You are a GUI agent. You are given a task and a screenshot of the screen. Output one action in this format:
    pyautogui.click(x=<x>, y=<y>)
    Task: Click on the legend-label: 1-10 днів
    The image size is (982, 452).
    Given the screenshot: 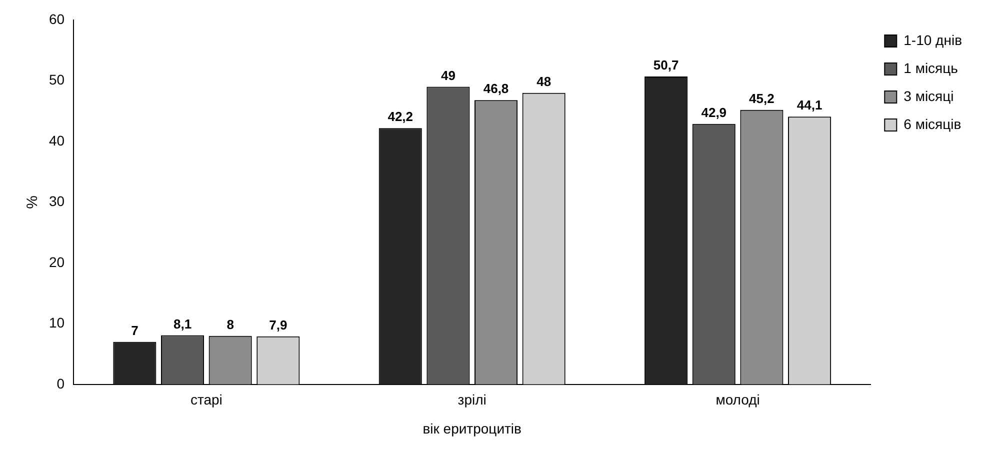 What is the action you would take?
    pyautogui.click(x=933, y=40)
    